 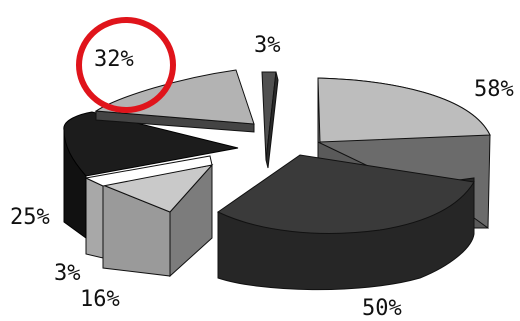 I want to click on label-50: 50%, so click(x=382, y=308).